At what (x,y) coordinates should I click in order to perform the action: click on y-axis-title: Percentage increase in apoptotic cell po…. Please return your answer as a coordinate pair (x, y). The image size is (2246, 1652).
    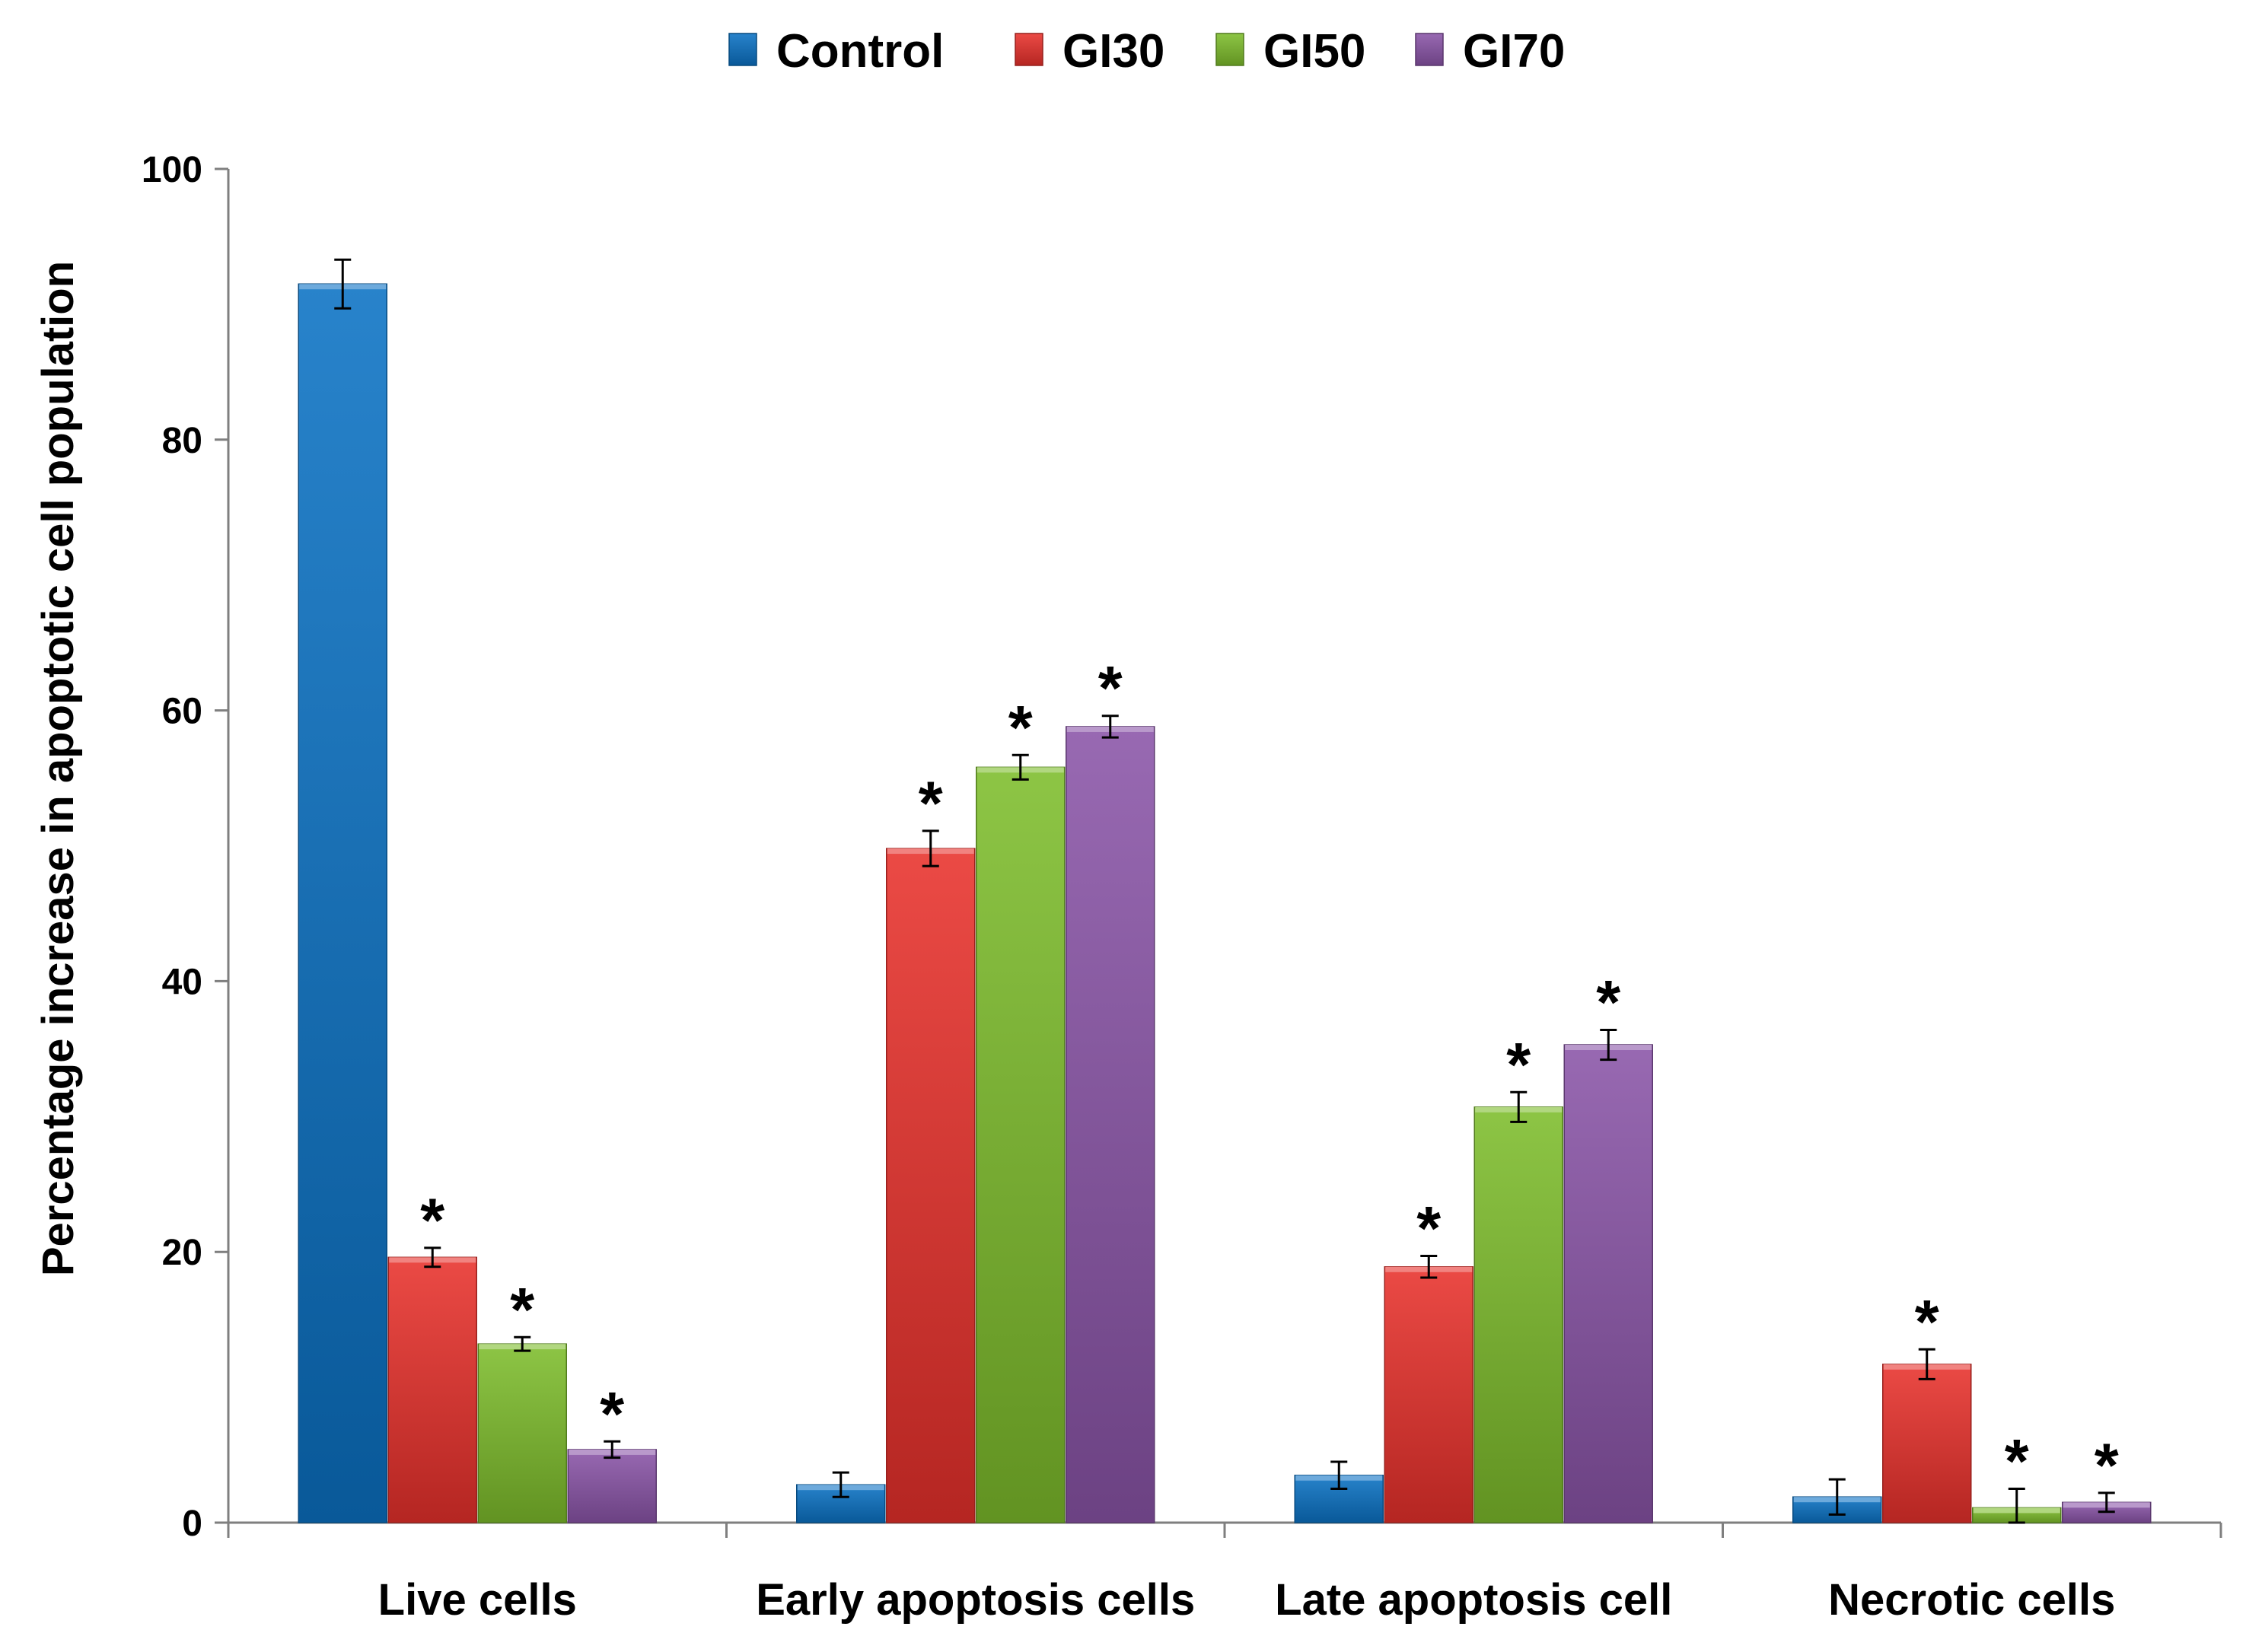
    Looking at the image, I should click on (58, 768).